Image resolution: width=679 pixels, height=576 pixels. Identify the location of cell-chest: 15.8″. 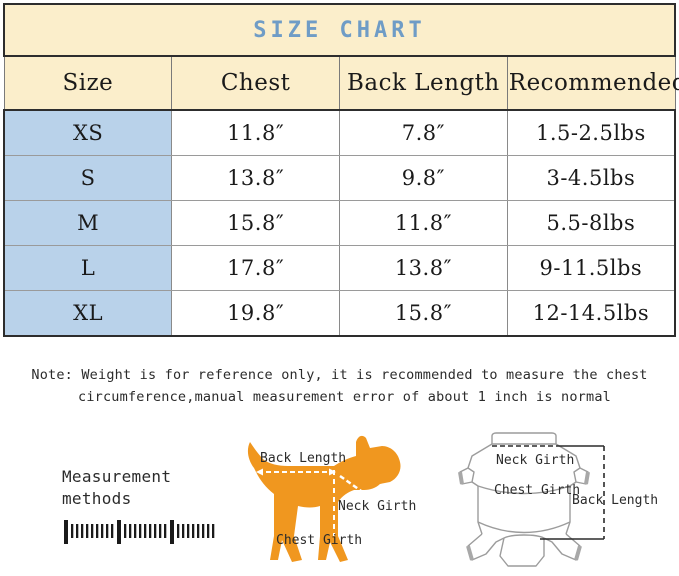
(255, 223).